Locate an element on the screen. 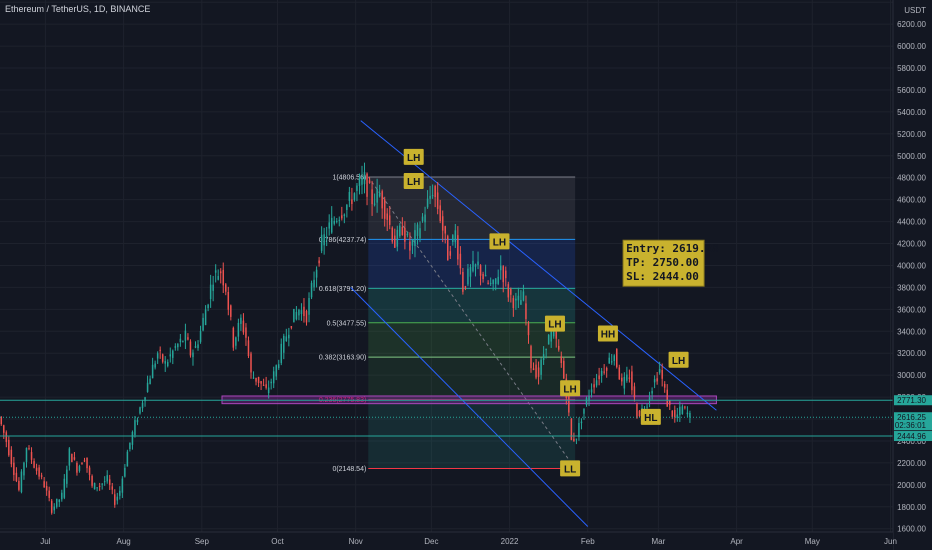 The height and width of the screenshot is (550, 932). time-tick-label: 2022 is located at coordinates (510, 541).